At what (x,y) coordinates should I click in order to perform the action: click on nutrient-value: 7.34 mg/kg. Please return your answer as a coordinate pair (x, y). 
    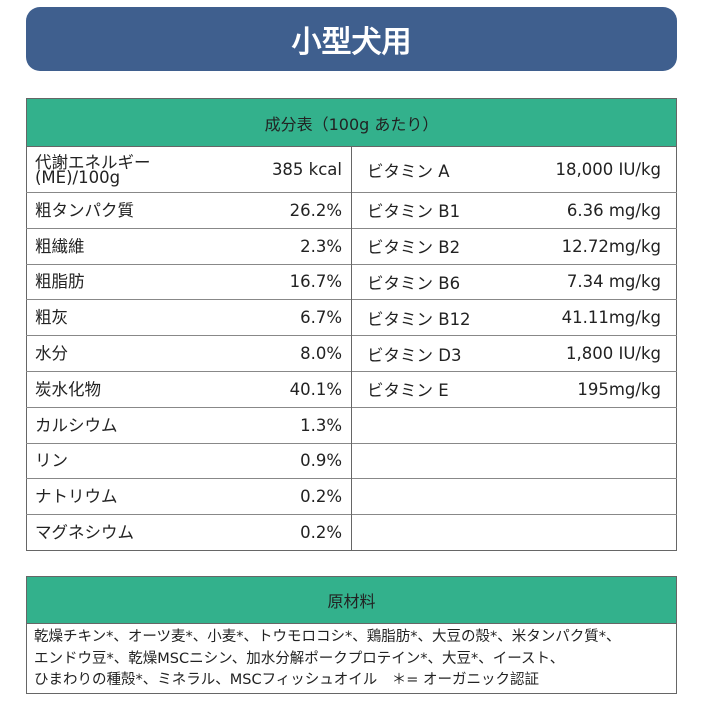
    Looking at the image, I should click on (594, 281).